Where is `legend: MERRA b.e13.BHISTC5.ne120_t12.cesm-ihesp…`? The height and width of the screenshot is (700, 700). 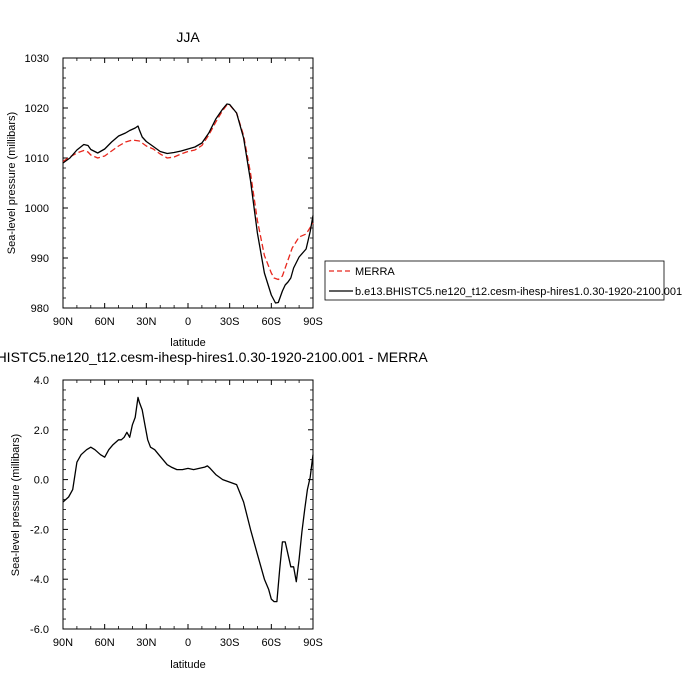
legend: MERRA b.e13.BHISTC5.ne120_t12.cesm-ihesp… is located at coordinates (503, 280).